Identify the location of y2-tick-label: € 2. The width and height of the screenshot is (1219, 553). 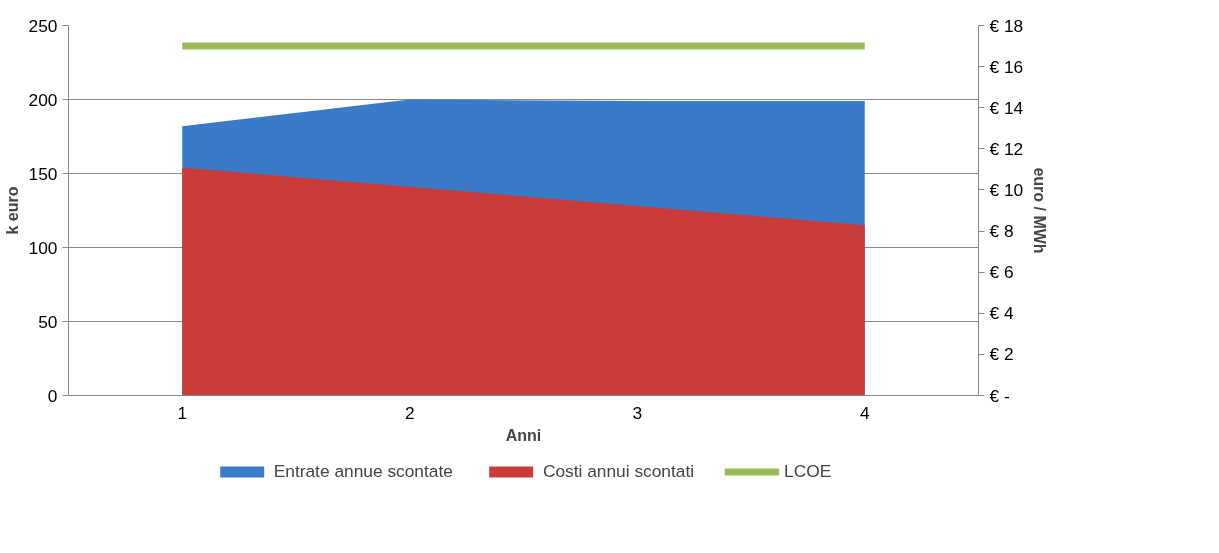
(1001, 354).